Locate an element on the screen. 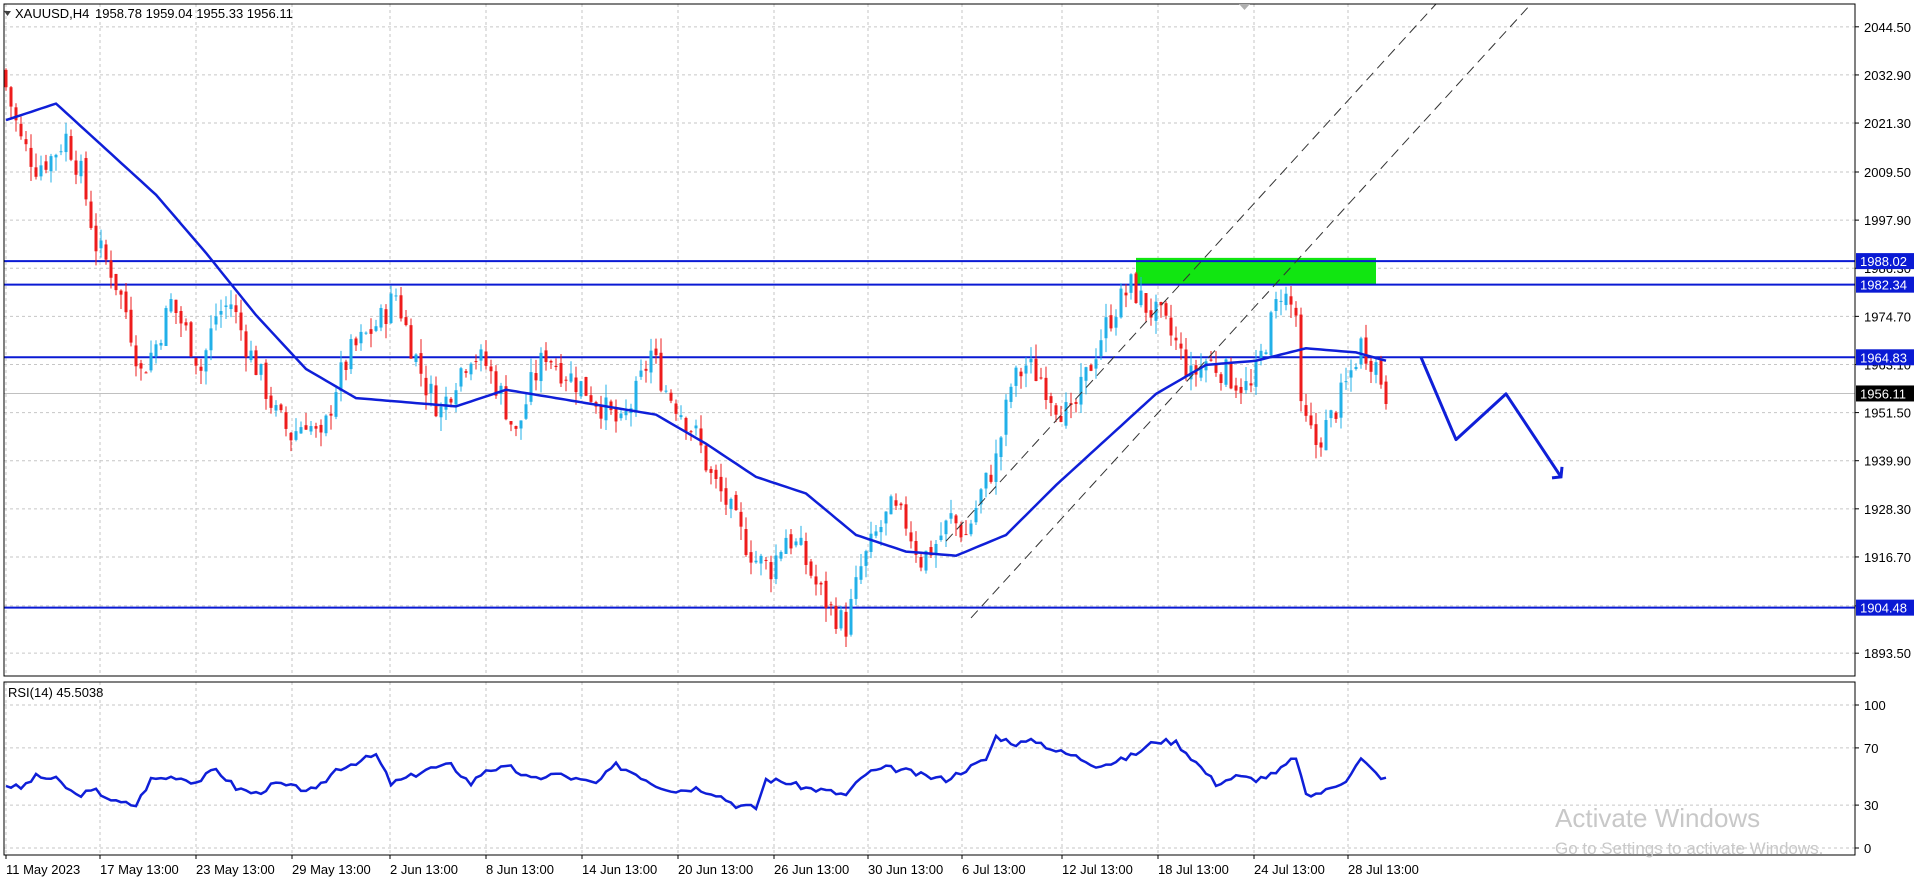 Image resolution: width=1920 pixels, height=882 pixels. x-tick-label: 17 May 13:00 is located at coordinates (139, 869).